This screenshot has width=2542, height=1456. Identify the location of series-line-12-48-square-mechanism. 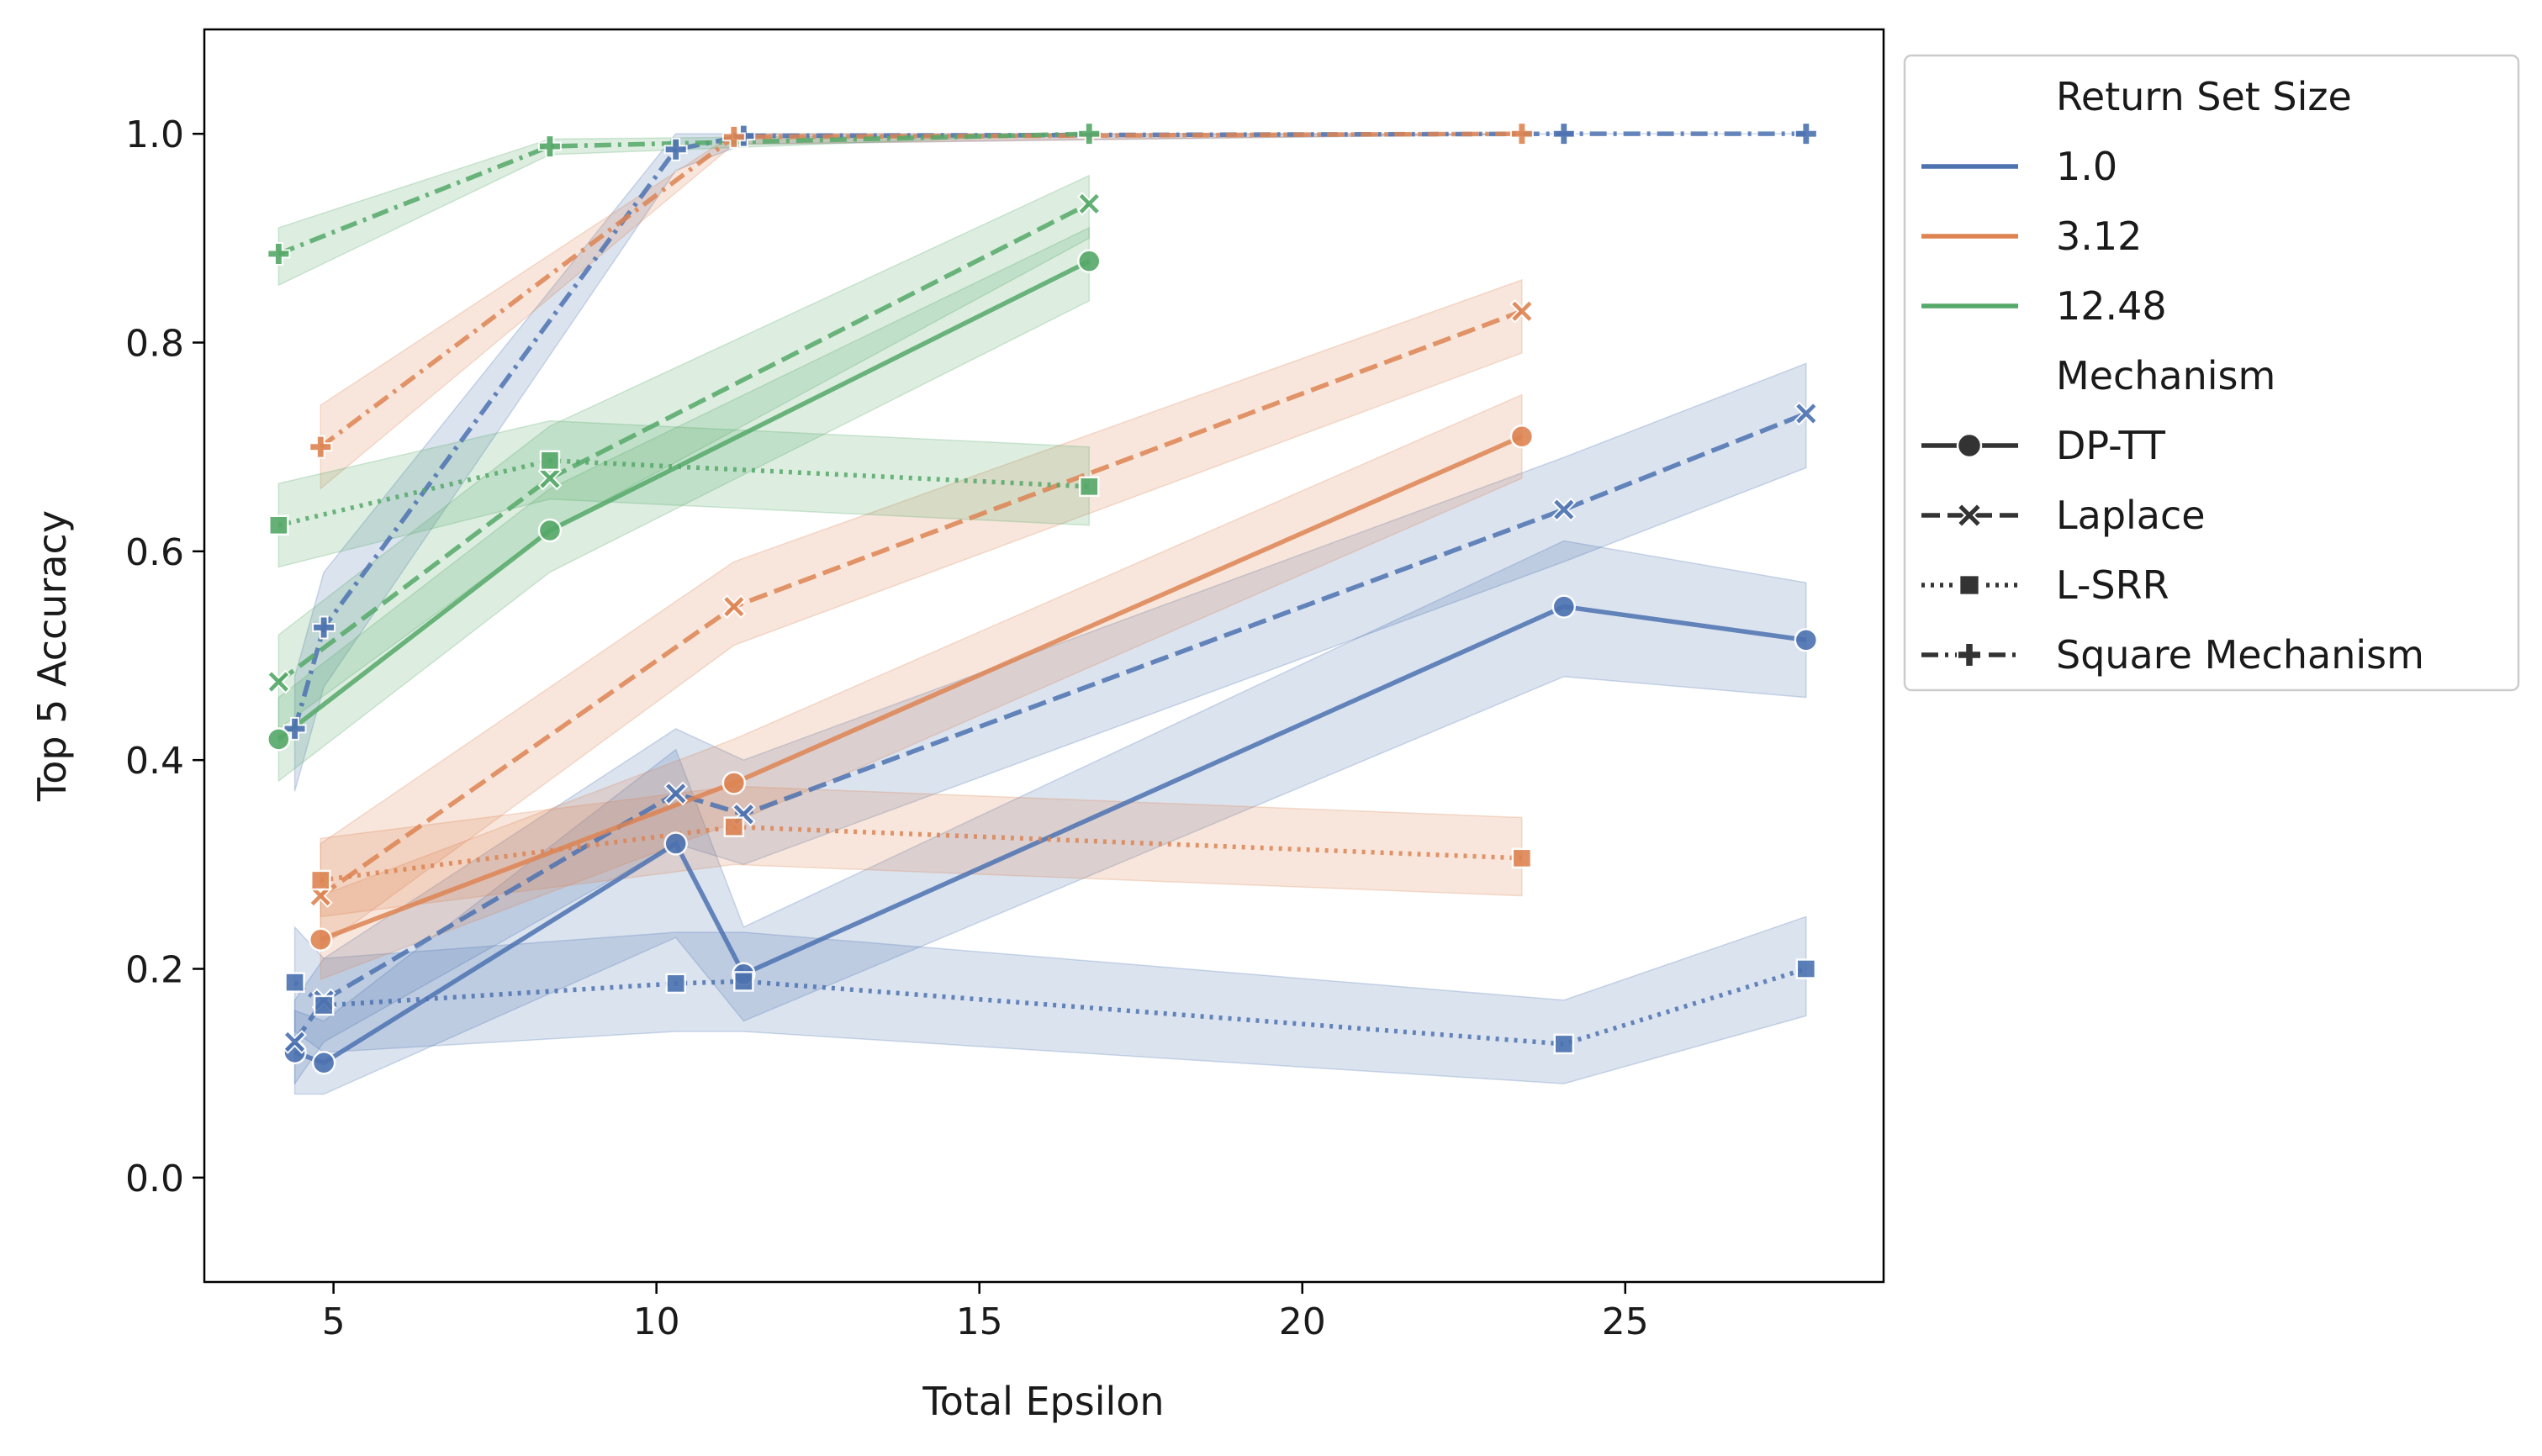
(683, 193).